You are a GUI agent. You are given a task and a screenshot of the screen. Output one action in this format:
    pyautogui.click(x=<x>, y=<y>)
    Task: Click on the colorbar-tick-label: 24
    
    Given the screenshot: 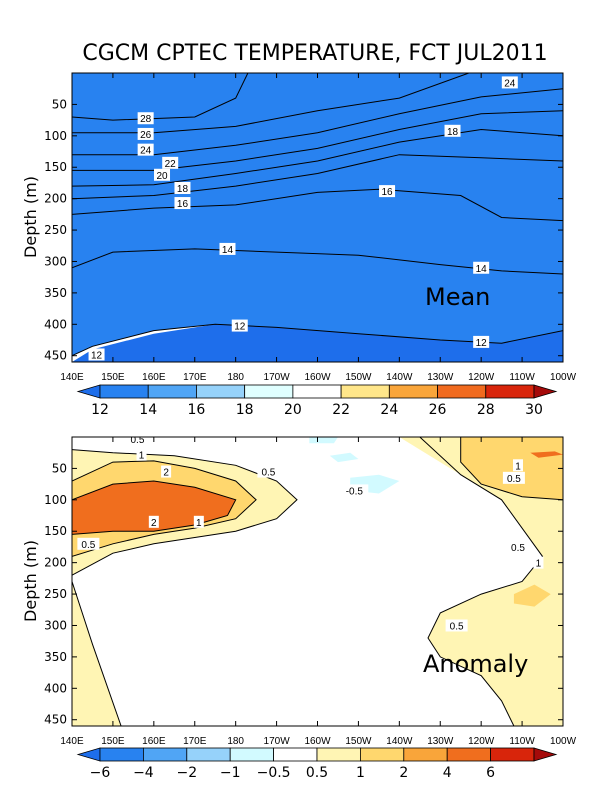 What is the action you would take?
    pyautogui.click(x=389, y=410)
    